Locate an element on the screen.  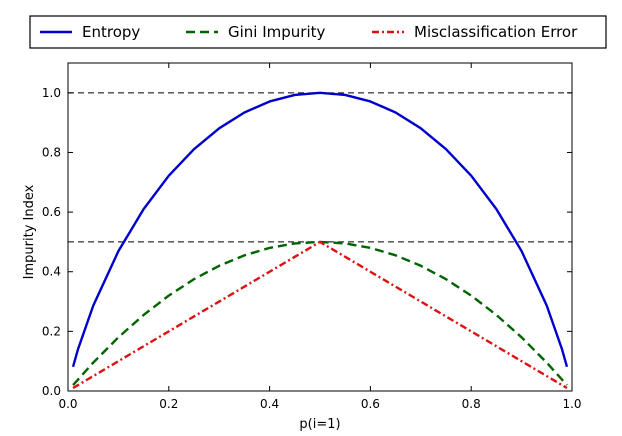
y-tick-label: 0.8 is located at coordinates (51, 152).